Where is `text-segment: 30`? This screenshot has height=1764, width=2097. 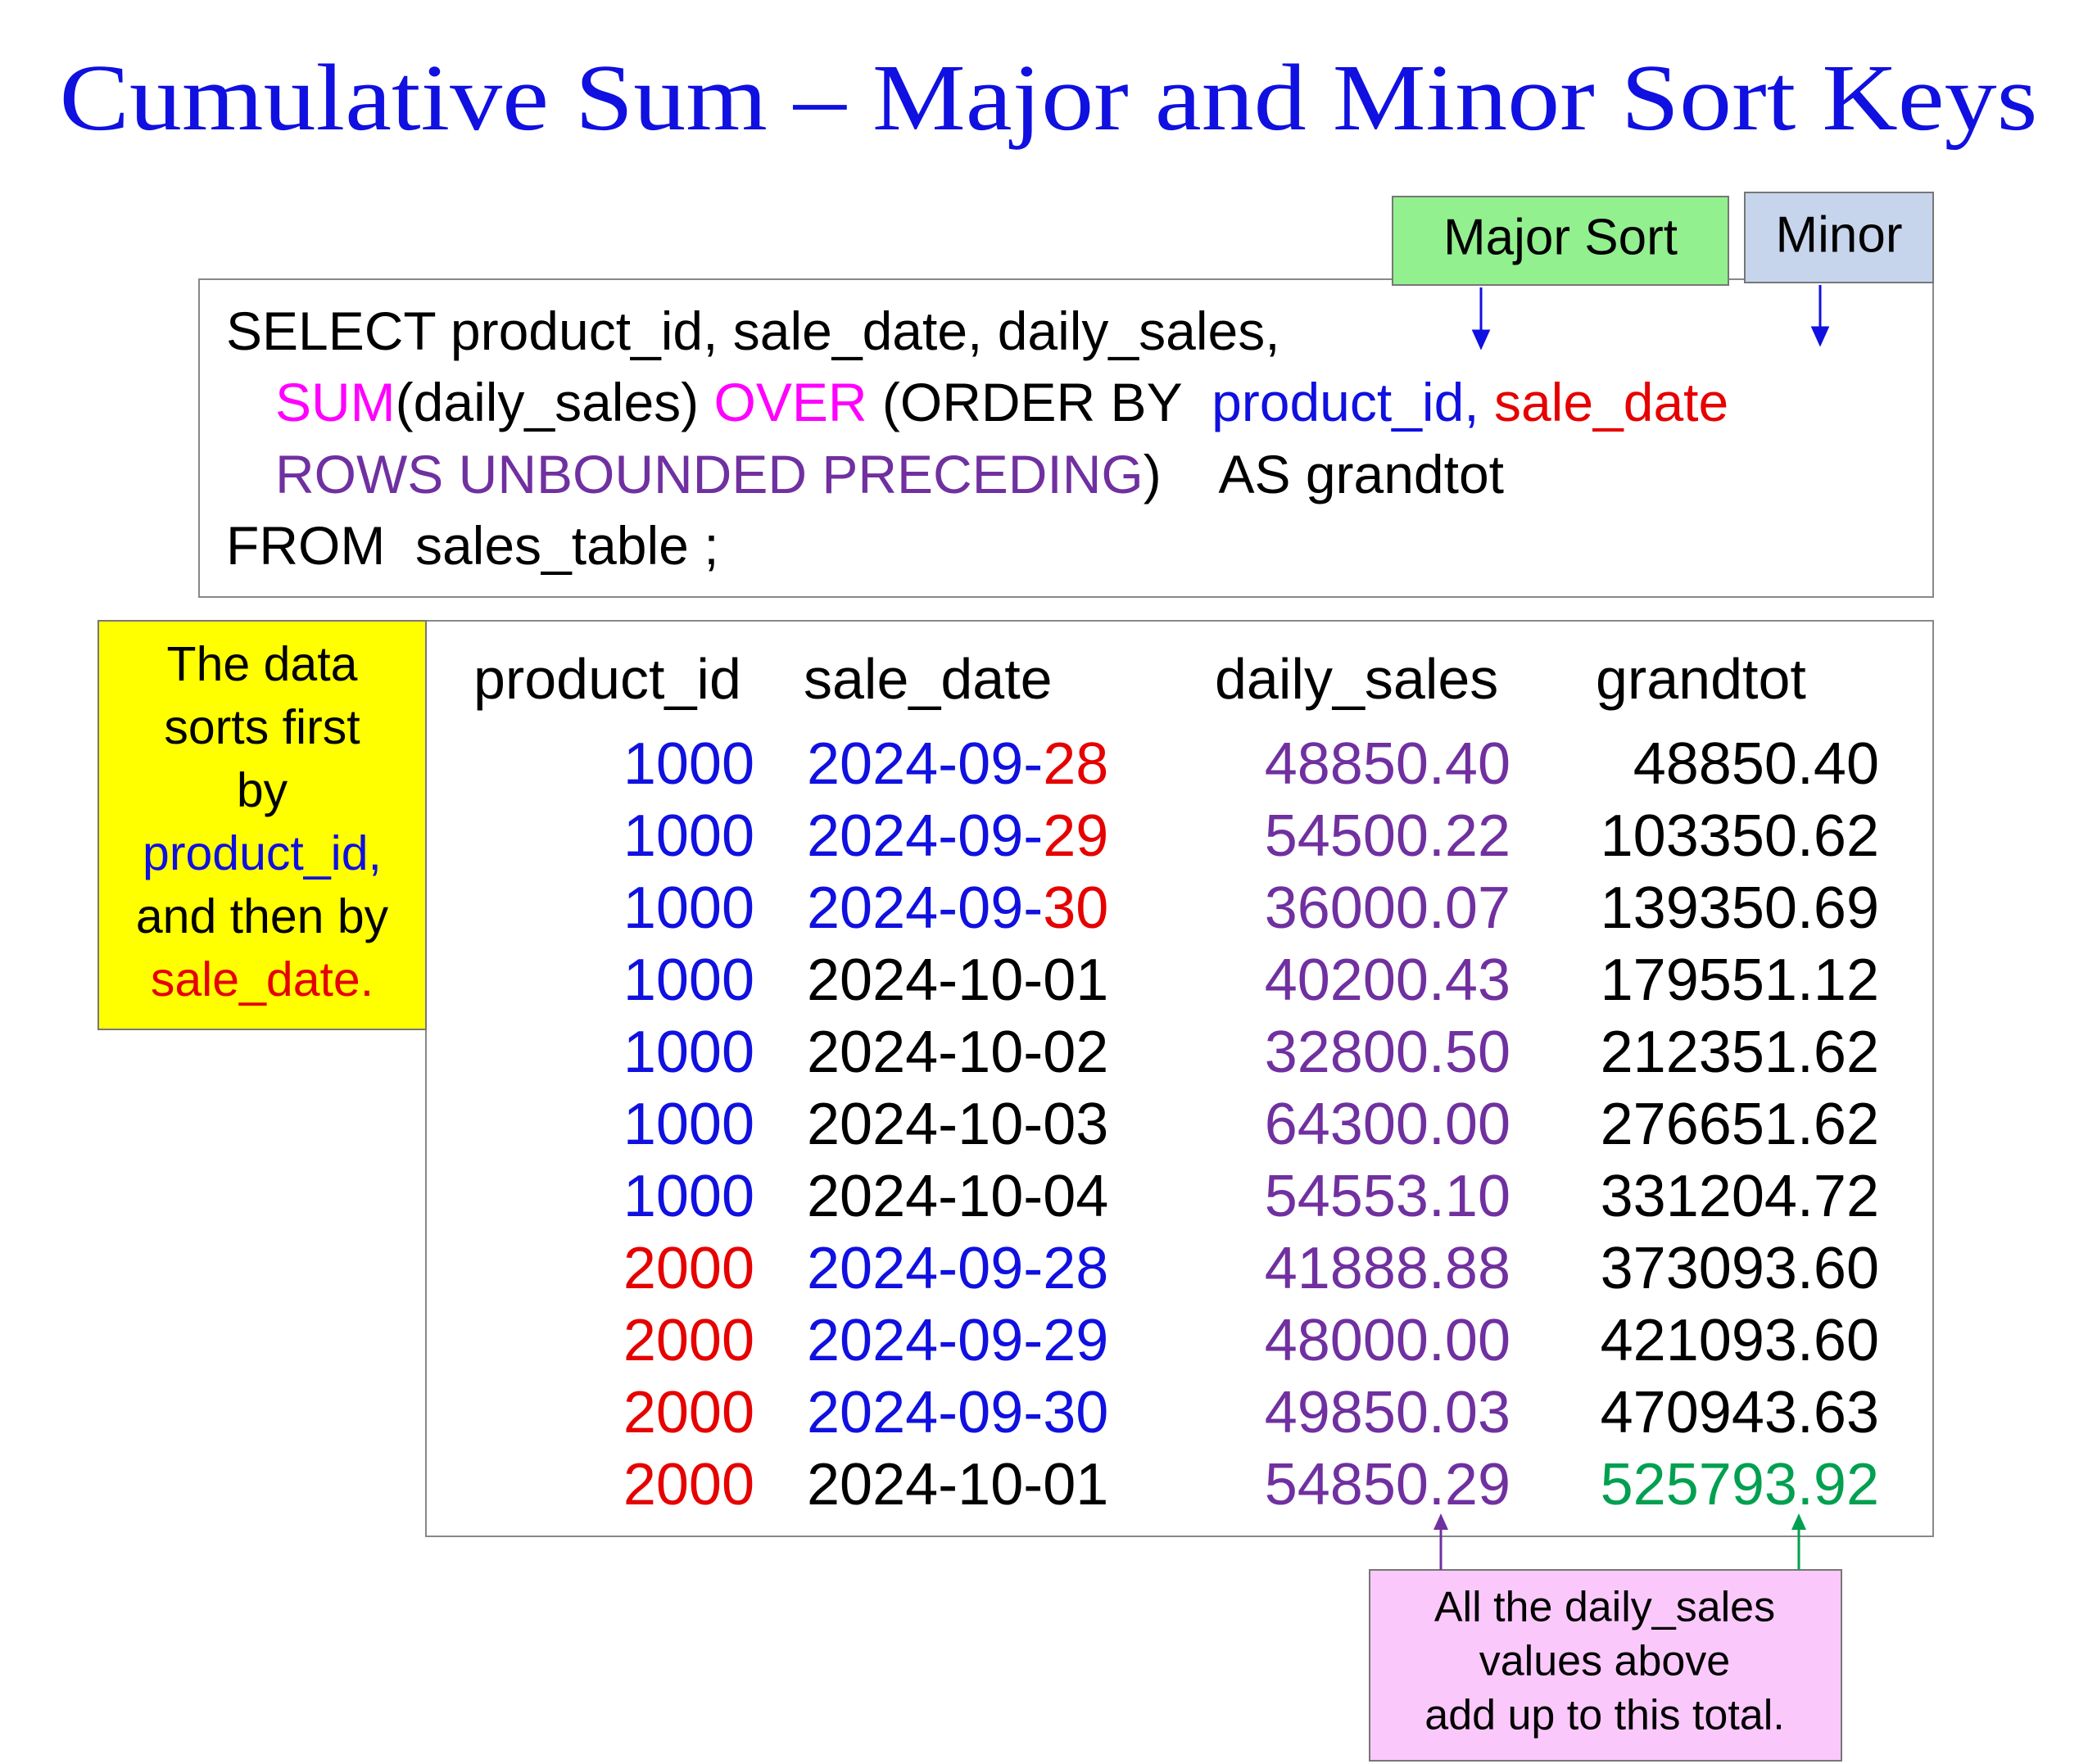 text-segment: 30 is located at coordinates (1075, 908).